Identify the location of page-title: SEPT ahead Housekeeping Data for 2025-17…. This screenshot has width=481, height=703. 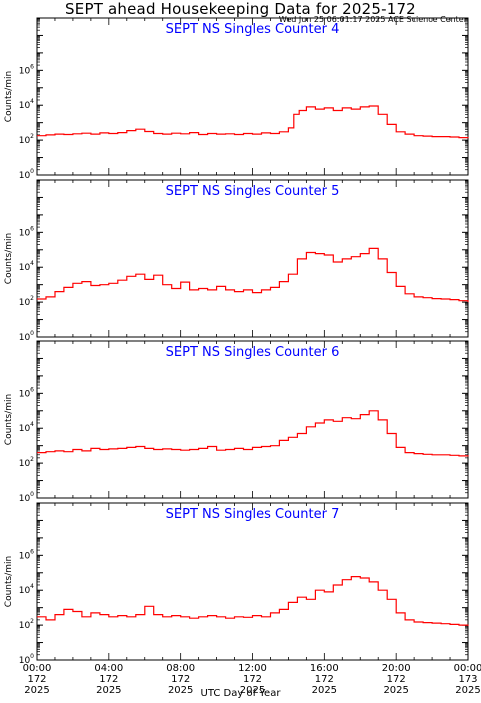
(240, 9).